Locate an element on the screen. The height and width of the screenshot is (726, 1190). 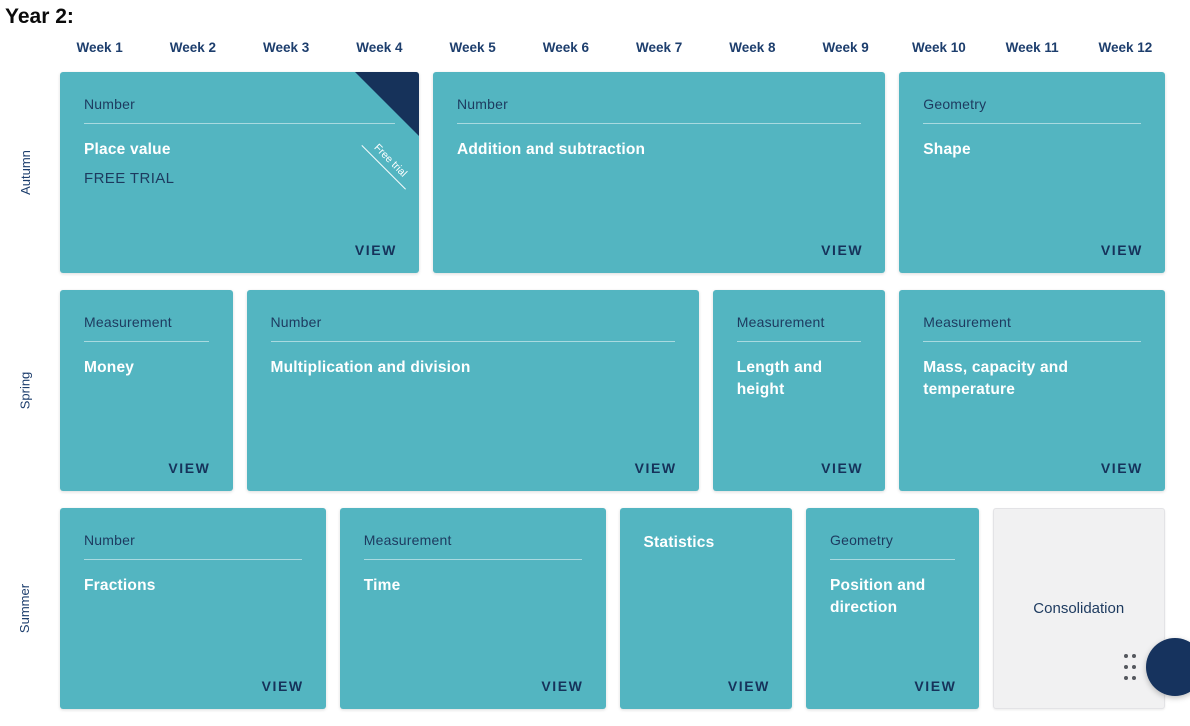
week-label-11: Week 11 is located at coordinates (1032, 47).